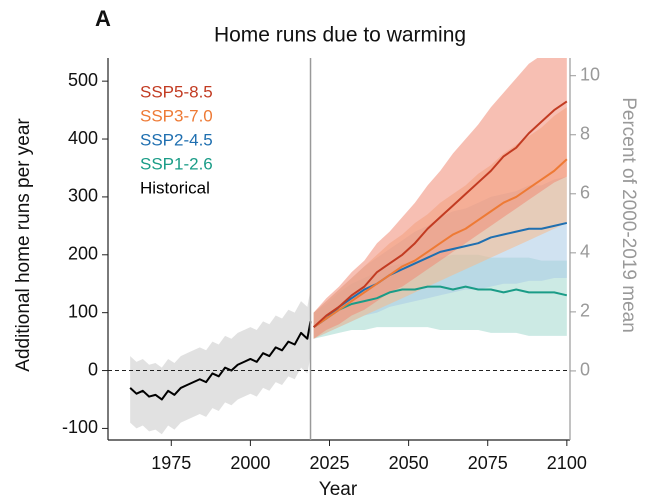 Image resolution: width=658 pixels, height=497 pixels. Describe the element at coordinates (176, 115) in the screenshot. I see `legend-entry: SSP3-7.0` at that location.